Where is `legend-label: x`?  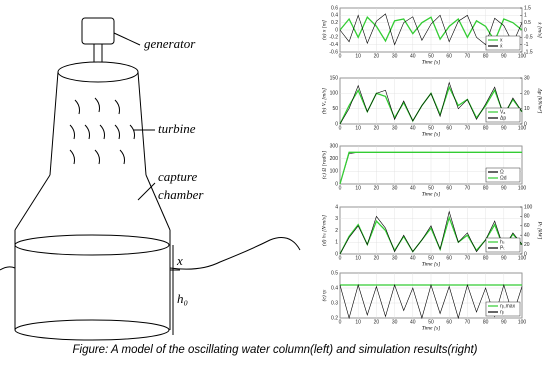 legend-label: x is located at coordinates (501, 40).